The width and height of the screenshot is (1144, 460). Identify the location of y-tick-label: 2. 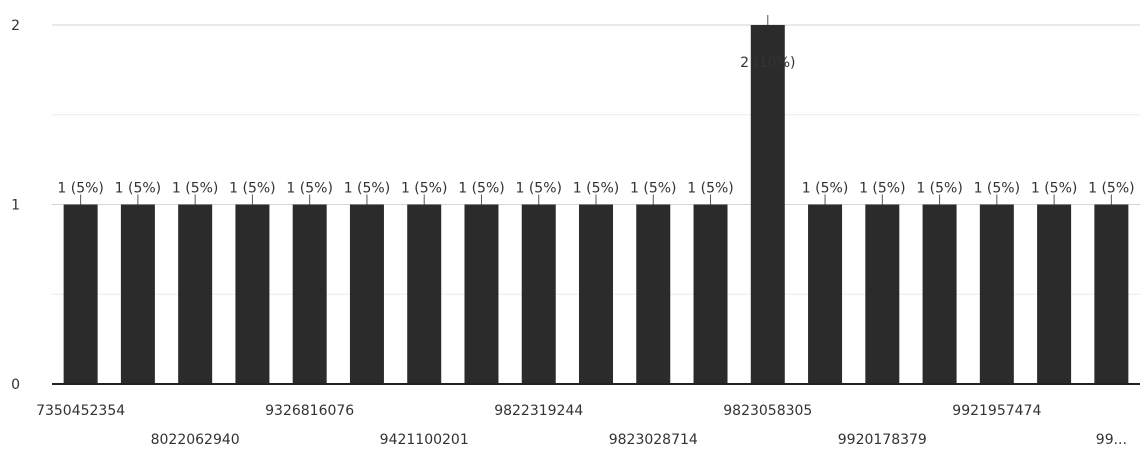
(15, 26).